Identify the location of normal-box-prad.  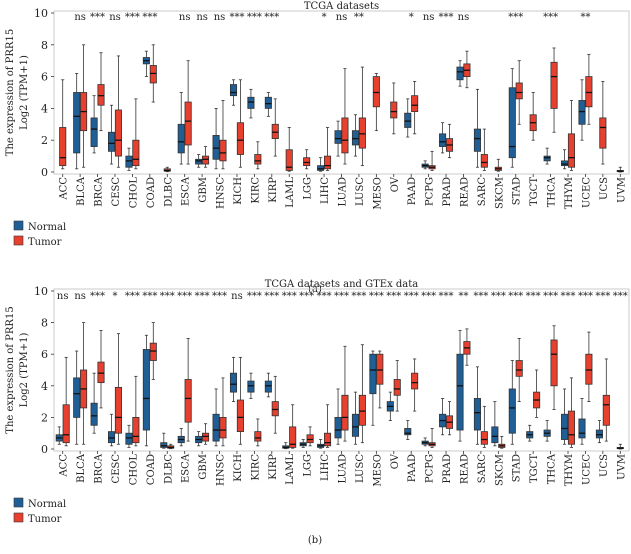
(443, 138).